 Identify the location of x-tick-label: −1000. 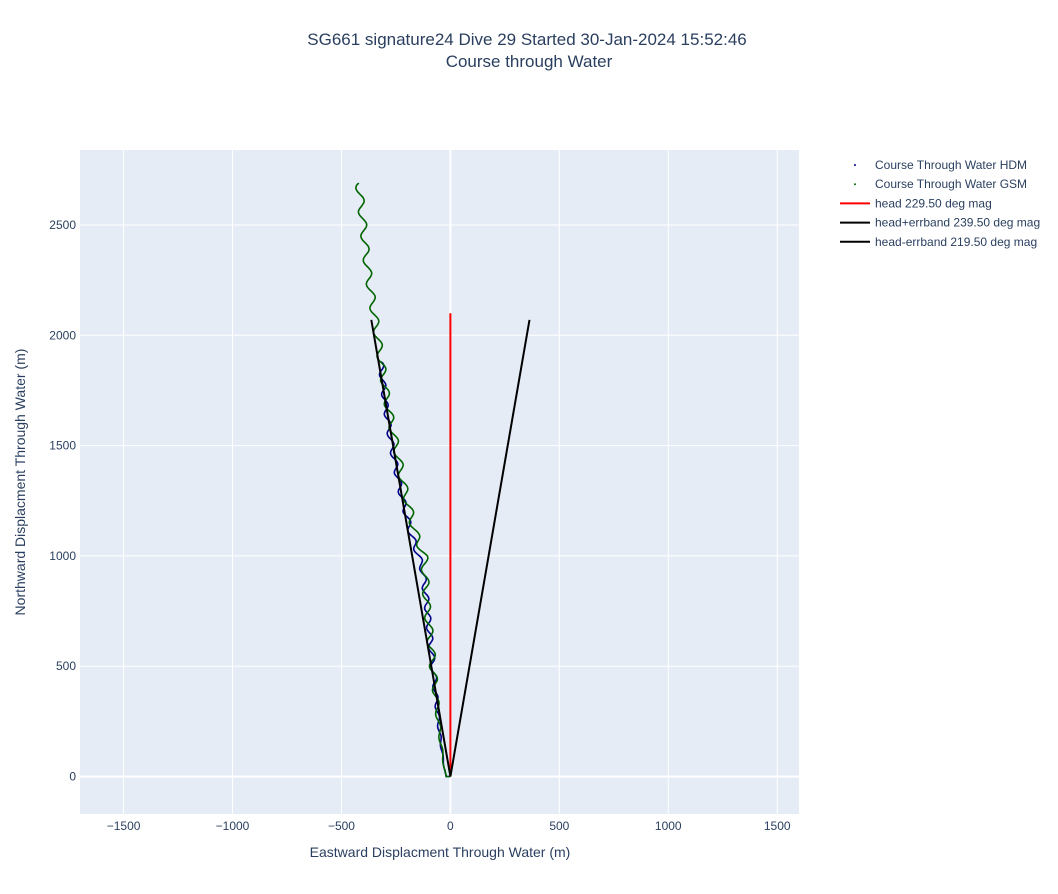
(233, 826).